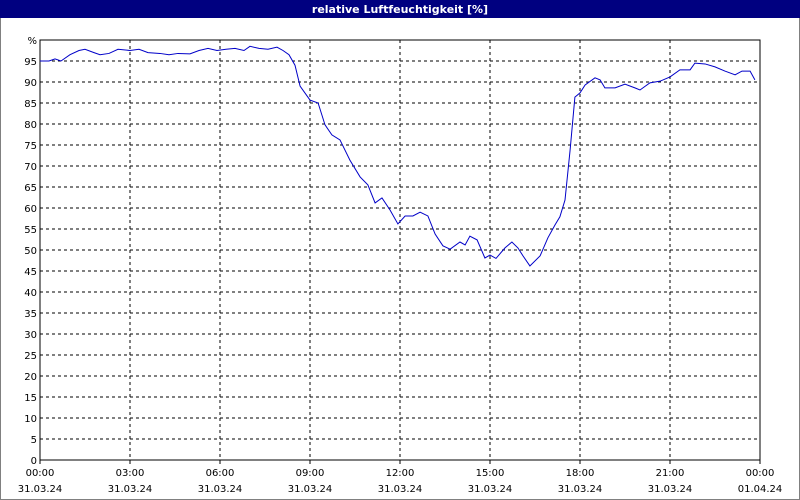 The height and width of the screenshot is (500, 800). What do you see at coordinates (30, 230) in the screenshot?
I see `y-tick-label: 55` at bounding box center [30, 230].